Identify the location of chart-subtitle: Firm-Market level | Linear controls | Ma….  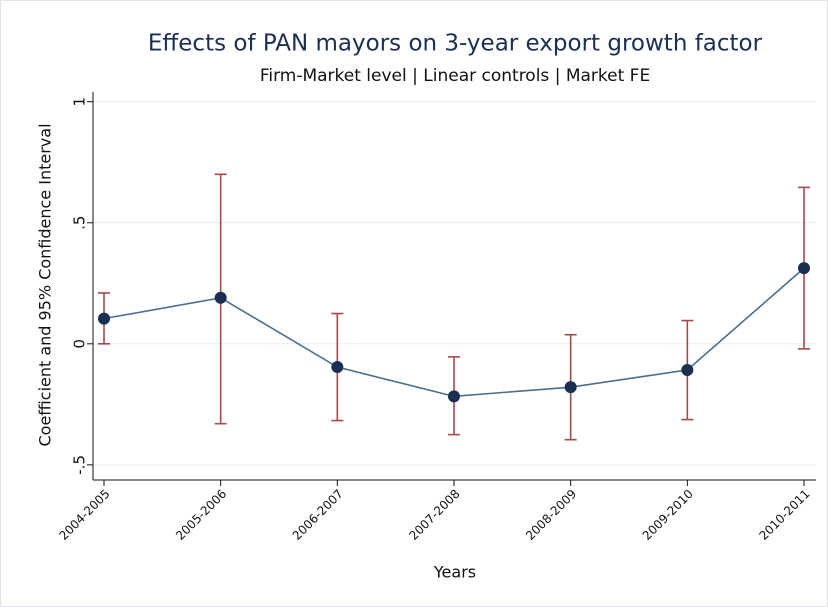
(455, 76).